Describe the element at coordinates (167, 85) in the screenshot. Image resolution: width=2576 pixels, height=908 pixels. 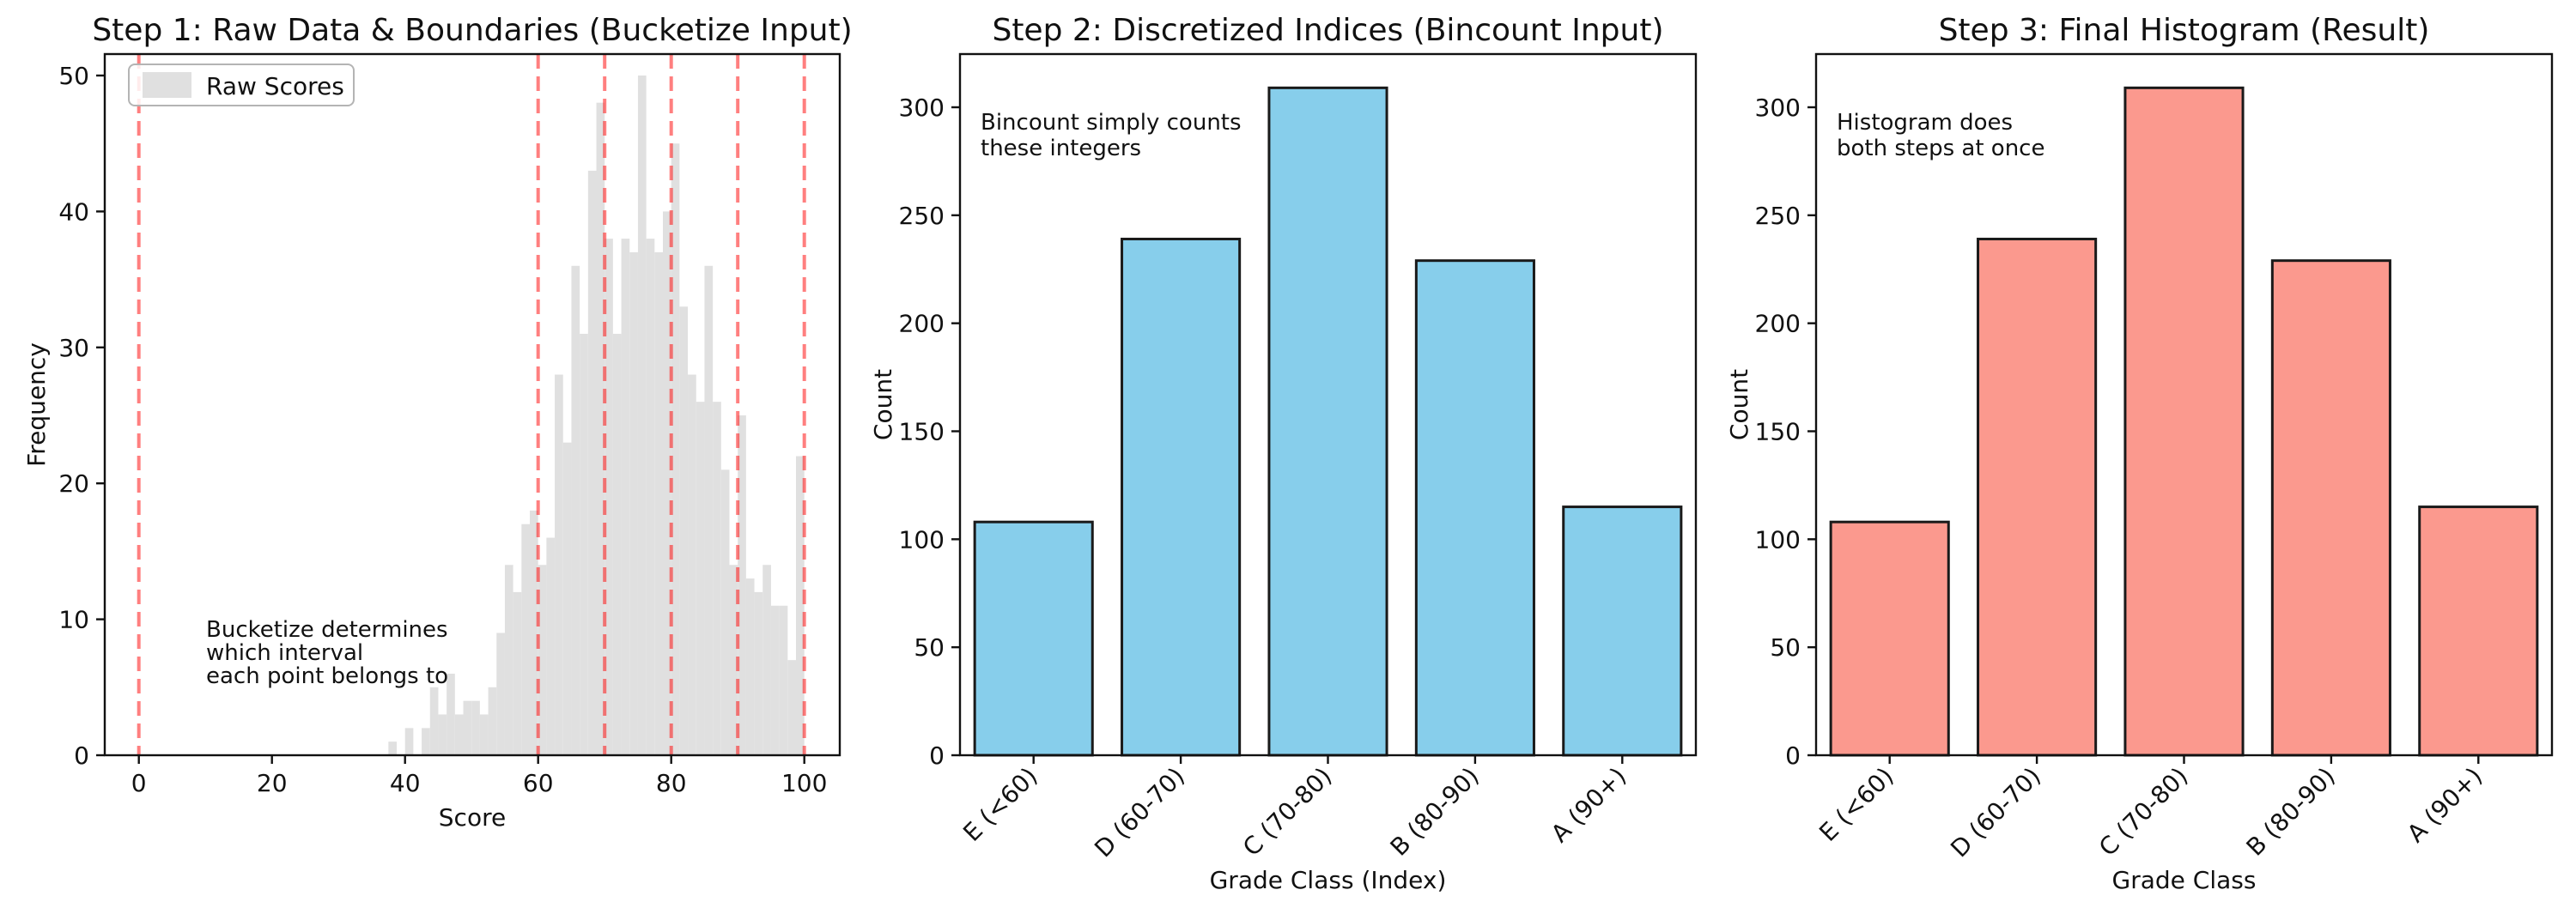
I see `legend-swatch` at that location.